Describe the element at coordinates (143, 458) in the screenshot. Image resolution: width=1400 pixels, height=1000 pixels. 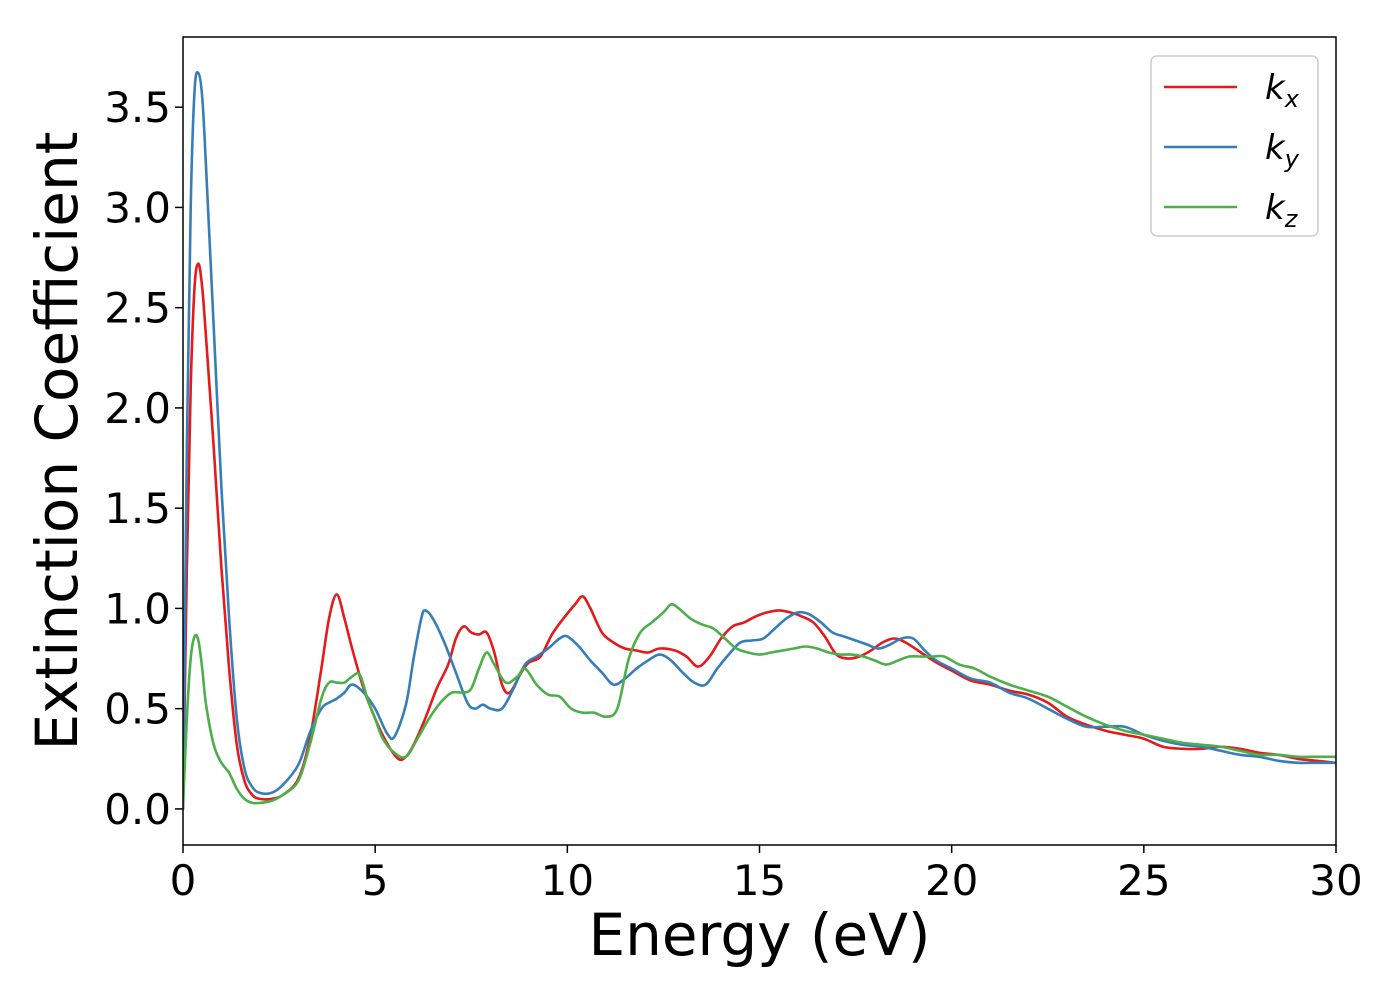
I see `y-axis: 0.0 0.5 1.0 1.5 2.0 2.5 3.0 3.5` at that location.